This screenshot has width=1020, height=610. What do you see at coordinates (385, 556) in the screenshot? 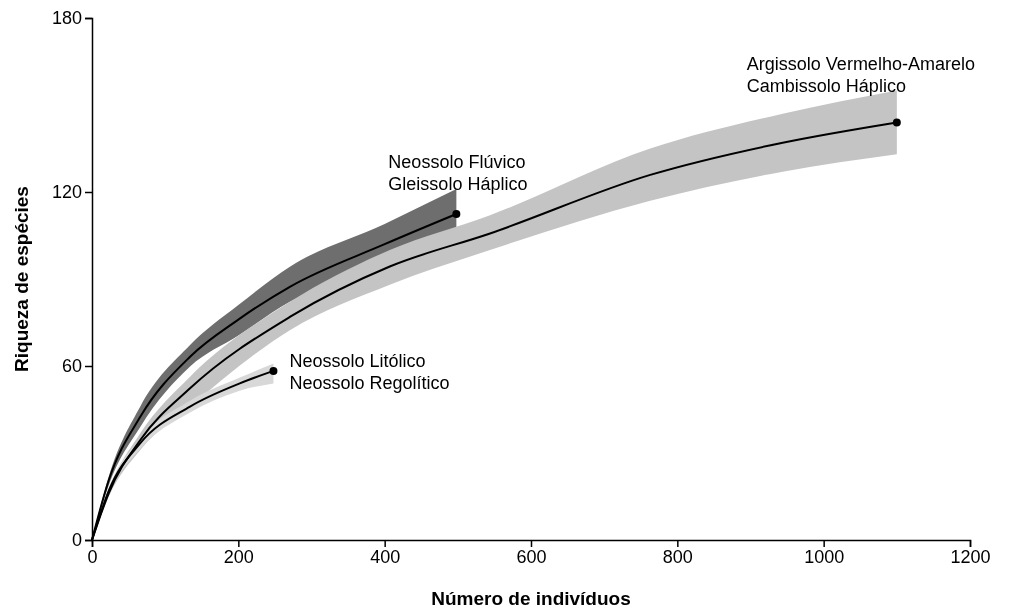
I see `x-tick-label: 400` at bounding box center [385, 556].